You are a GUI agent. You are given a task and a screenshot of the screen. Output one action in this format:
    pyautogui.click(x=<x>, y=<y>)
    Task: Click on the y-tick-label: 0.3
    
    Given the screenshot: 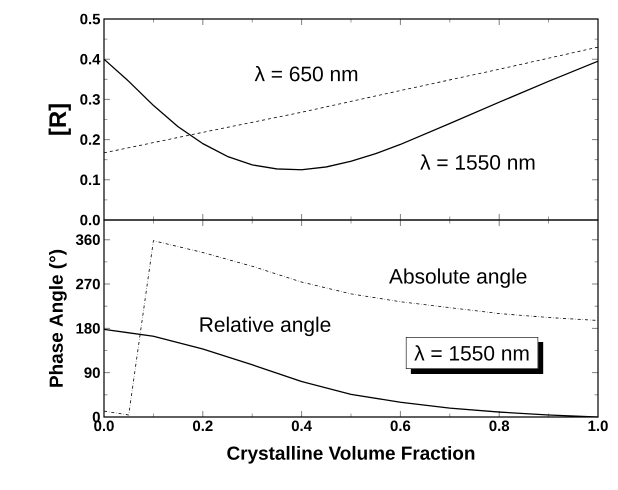 What is the action you would take?
    pyautogui.click(x=90, y=99)
    